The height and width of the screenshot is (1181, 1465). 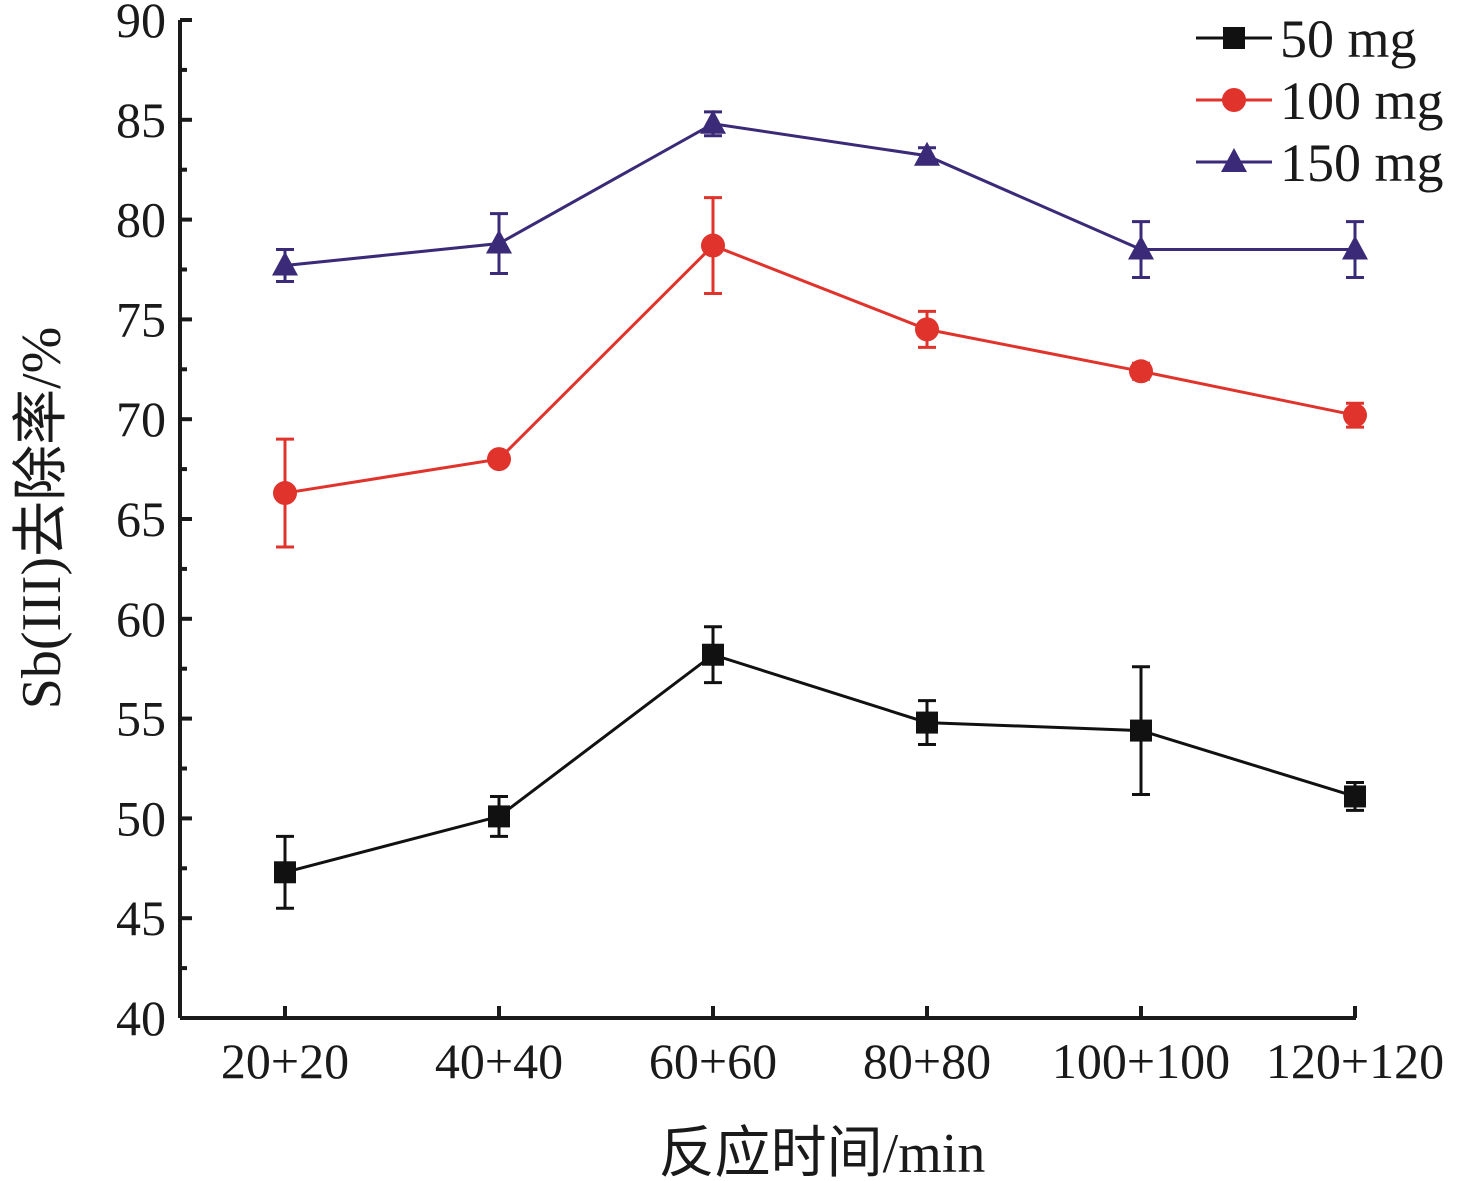 What do you see at coordinates (1362, 163) in the screenshot?
I see `legend-label: 150 mg` at bounding box center [1362, 163].